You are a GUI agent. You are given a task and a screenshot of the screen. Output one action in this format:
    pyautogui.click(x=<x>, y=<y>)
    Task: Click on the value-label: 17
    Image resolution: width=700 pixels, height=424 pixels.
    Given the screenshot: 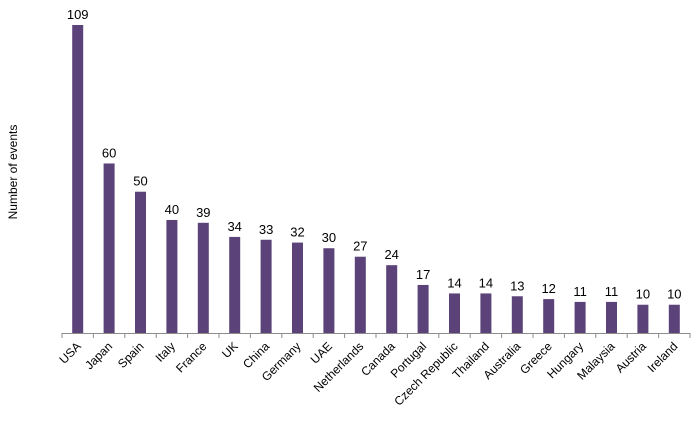 What is the action you would take?
    pyautogui.click(x=423, y=274)
    